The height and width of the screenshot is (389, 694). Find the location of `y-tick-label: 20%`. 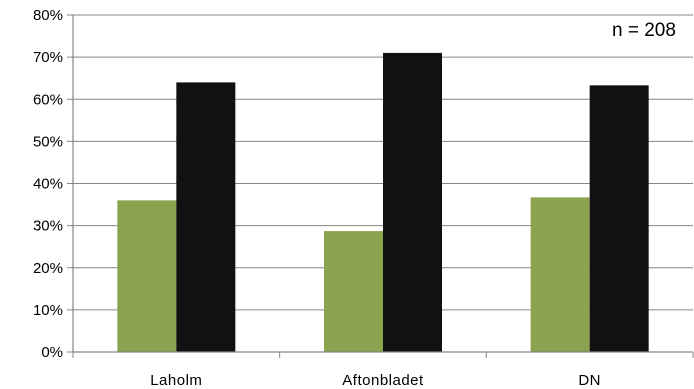

y-tick-label: 20% is located at coordinates (48, 268).